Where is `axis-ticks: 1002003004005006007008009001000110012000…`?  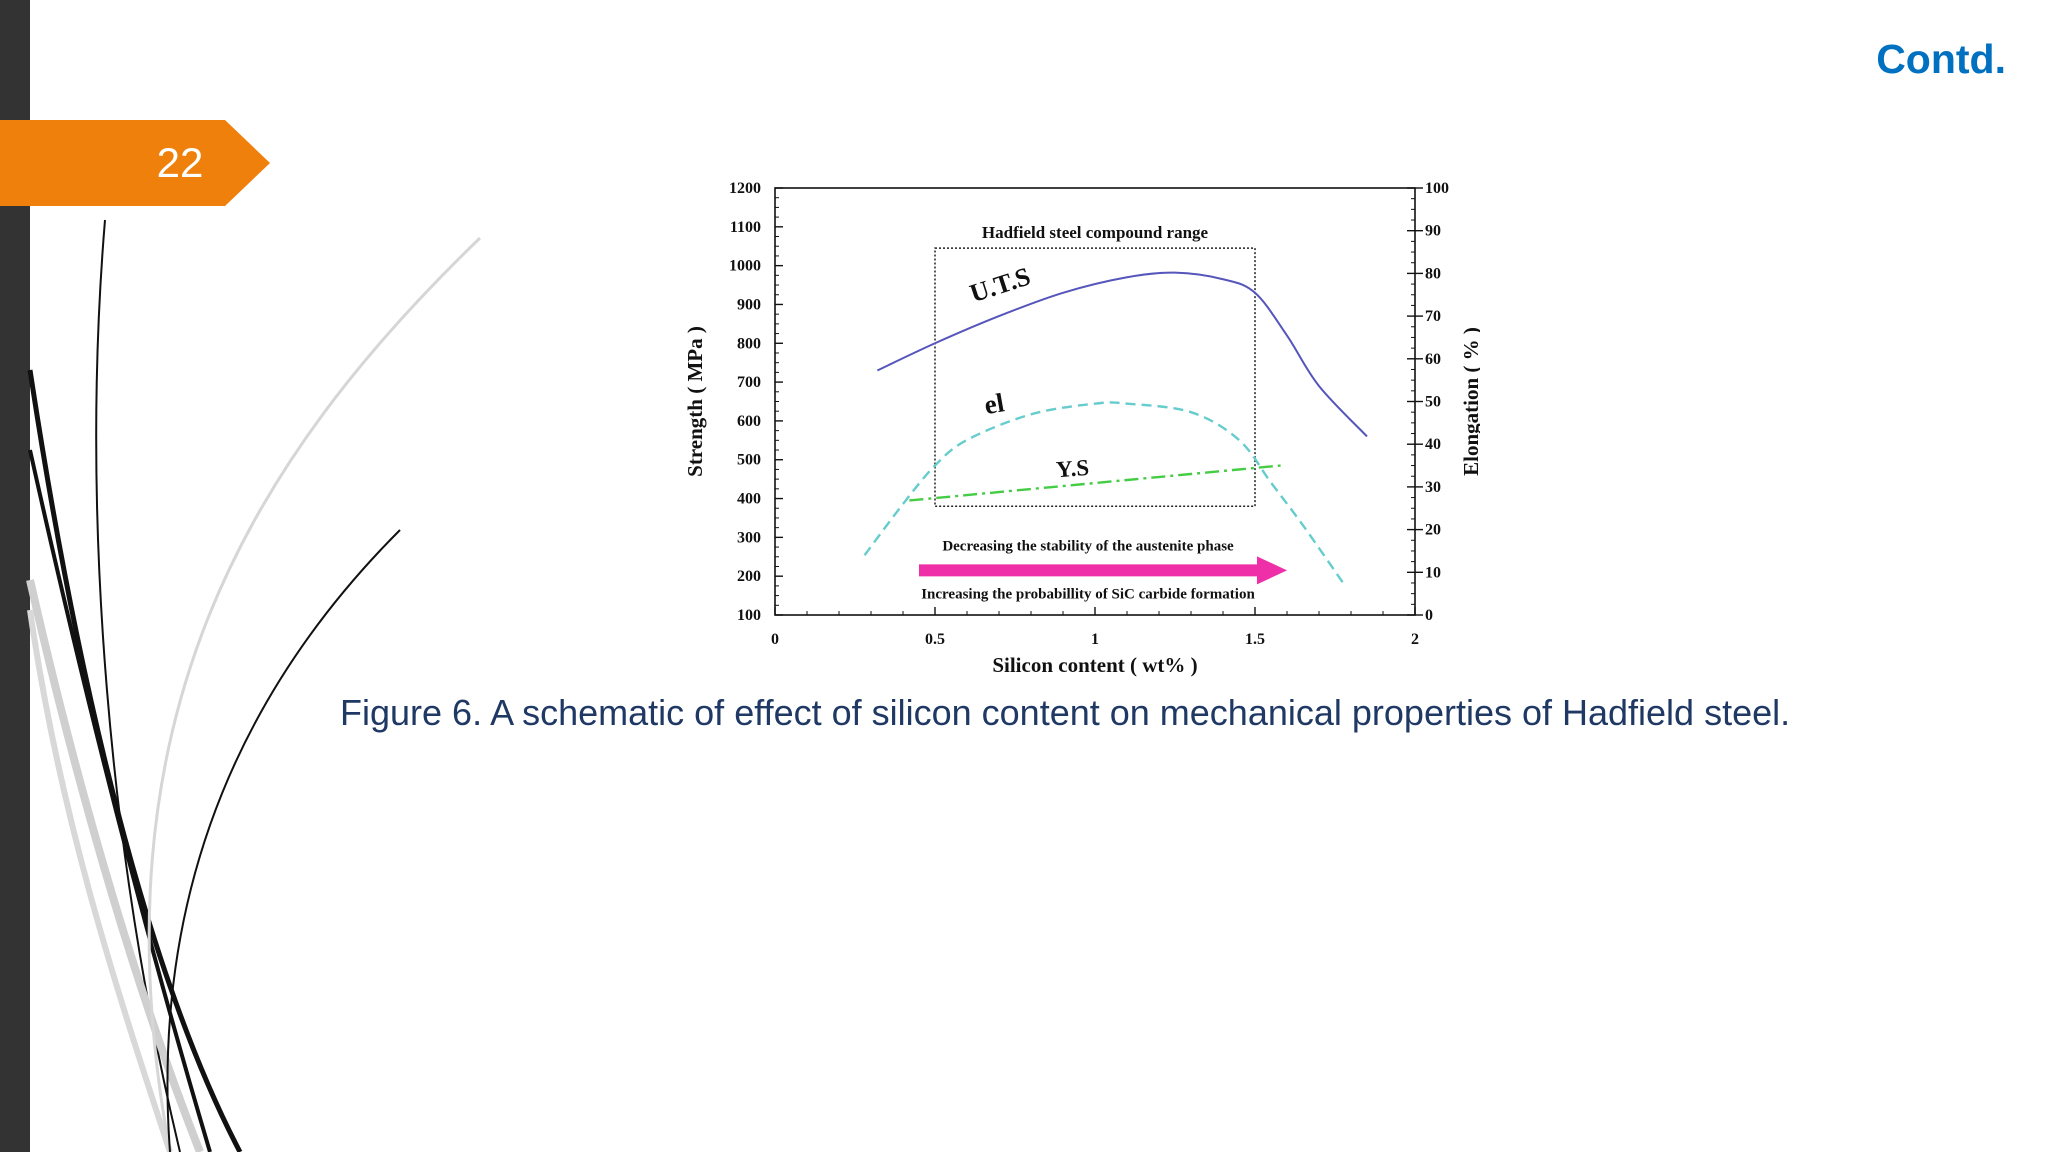 axis-ticks: 1002003004005006007008009001000110012000… is located at coordinates (1089, 414).